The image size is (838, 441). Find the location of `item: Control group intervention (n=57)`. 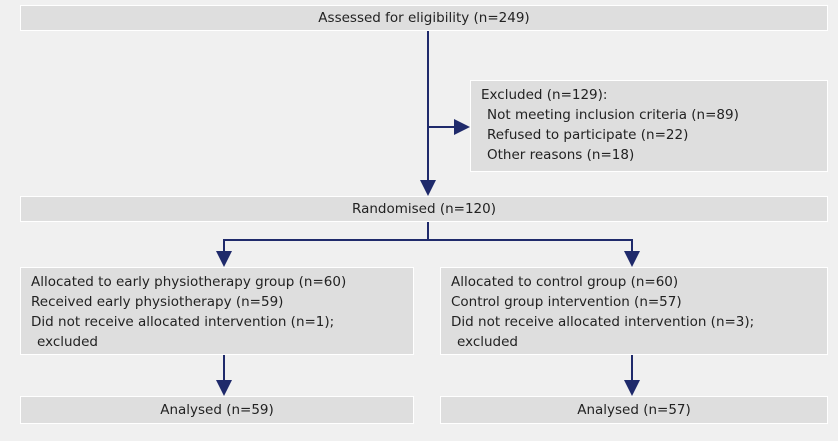

item: Control group intervention (n=57) is located at coordinates (566, 302).